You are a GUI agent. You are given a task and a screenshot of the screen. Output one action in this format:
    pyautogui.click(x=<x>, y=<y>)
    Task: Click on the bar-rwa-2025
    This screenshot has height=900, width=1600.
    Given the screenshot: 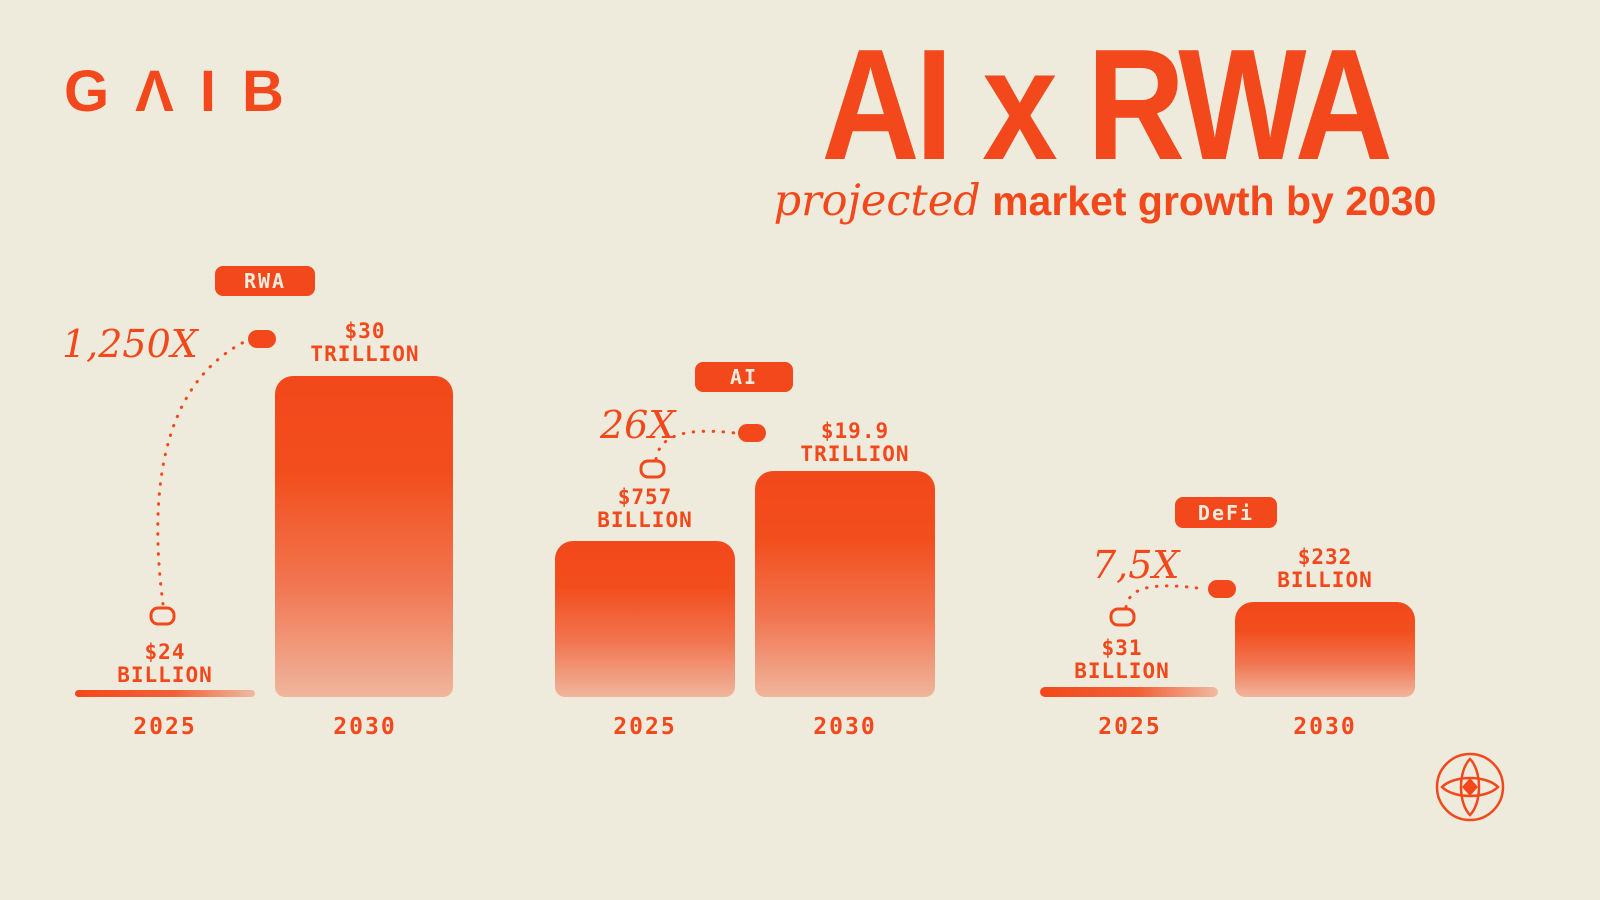 What is the action you would take?
    pyautogui.click(x=165, y=693)
    